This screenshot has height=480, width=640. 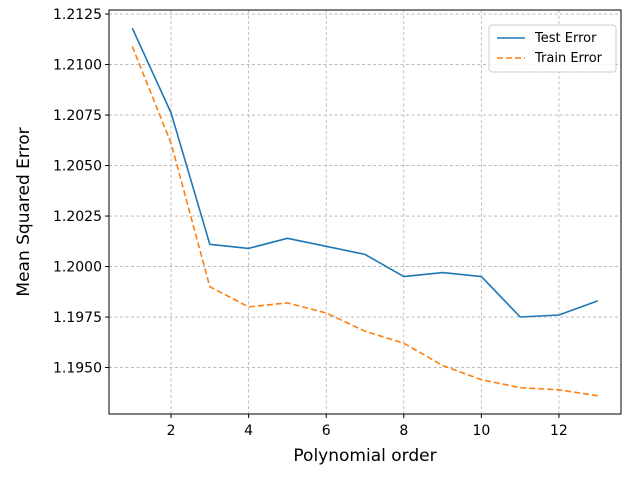 I want to click on x-tick-label: 6, so click(x=326, y=431).